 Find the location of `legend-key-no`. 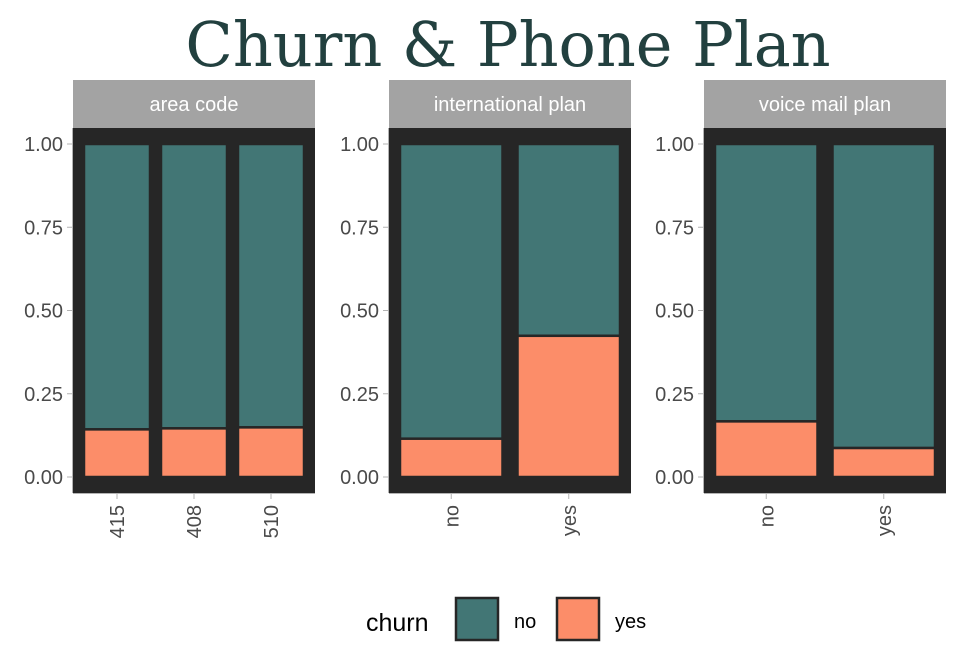

legend-key-no is located at coordinates (477, 619).